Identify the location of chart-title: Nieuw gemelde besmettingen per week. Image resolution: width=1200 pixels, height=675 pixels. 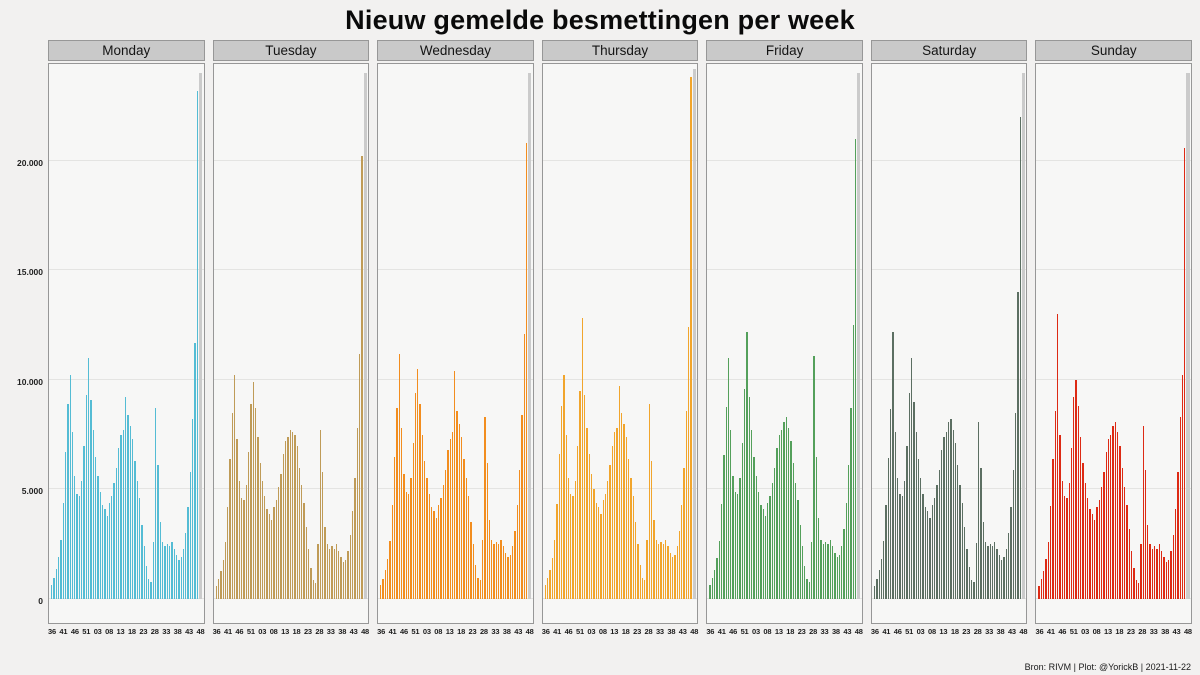
(600, 20).